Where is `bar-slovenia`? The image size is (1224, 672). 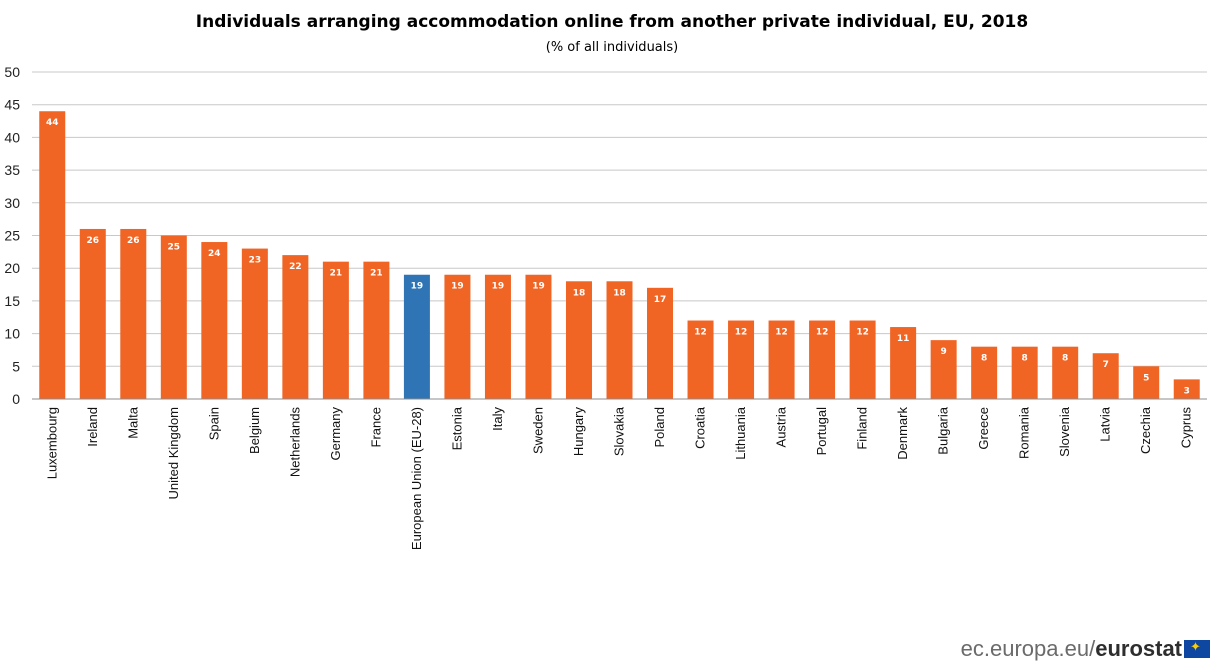 bar-slovenia is located at coordinates (1065, 372).